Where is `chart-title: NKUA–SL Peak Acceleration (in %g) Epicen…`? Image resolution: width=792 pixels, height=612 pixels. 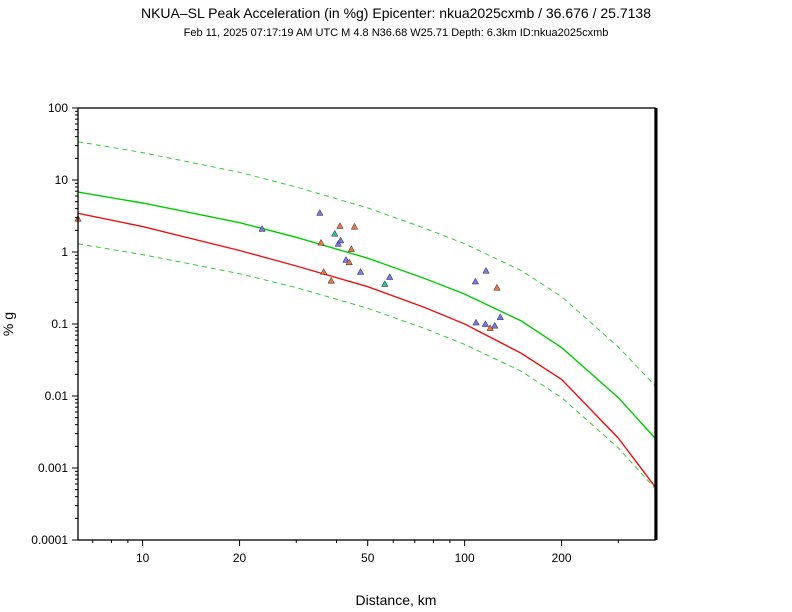 chart-title: NKUA–SL Peak Acceleration (in %g) Epicen… is located at coordinates (396, 13).